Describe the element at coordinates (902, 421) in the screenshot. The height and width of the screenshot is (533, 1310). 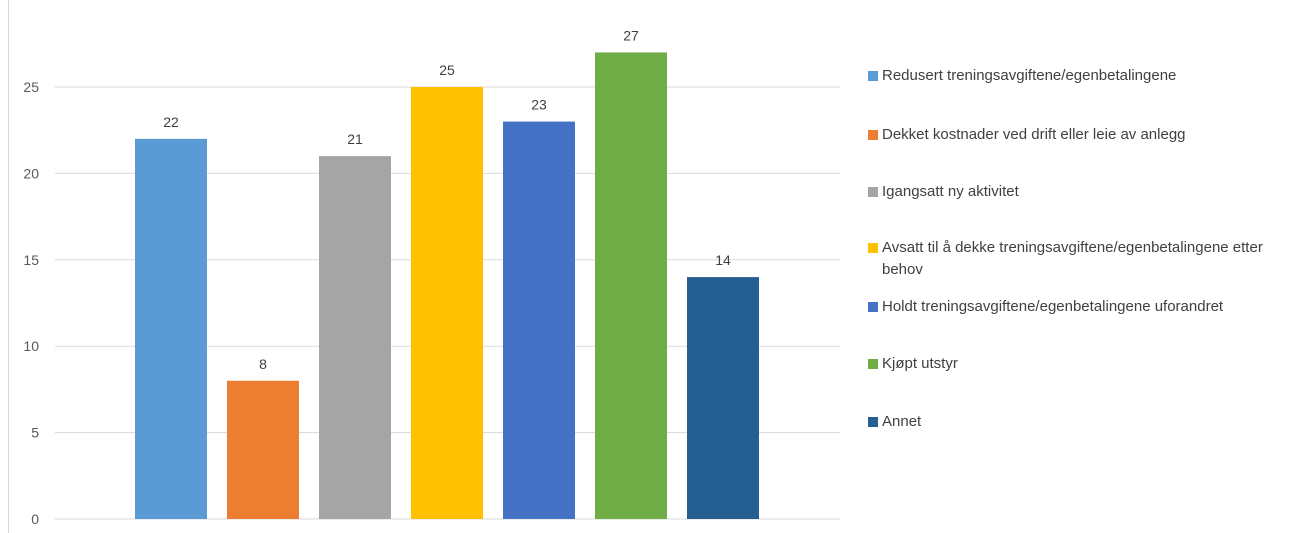
I see `legend-label-6: Annet` at that location.